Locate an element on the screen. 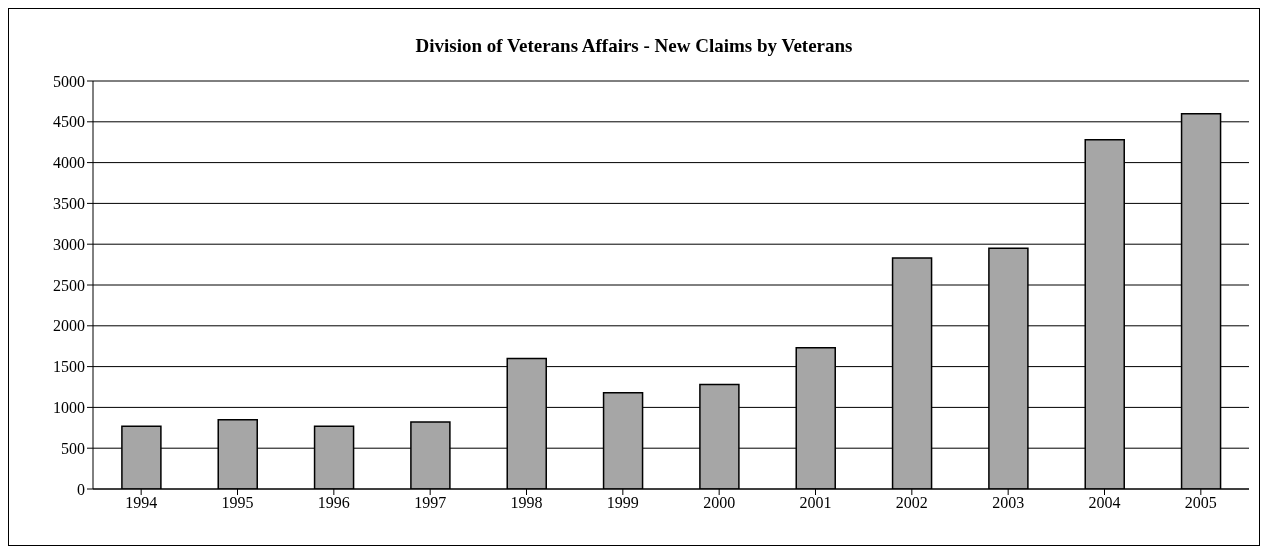 The height and width of the screenshot is (548, 1261). y-tick-label: 1000 is located at coordinates (69, 408).